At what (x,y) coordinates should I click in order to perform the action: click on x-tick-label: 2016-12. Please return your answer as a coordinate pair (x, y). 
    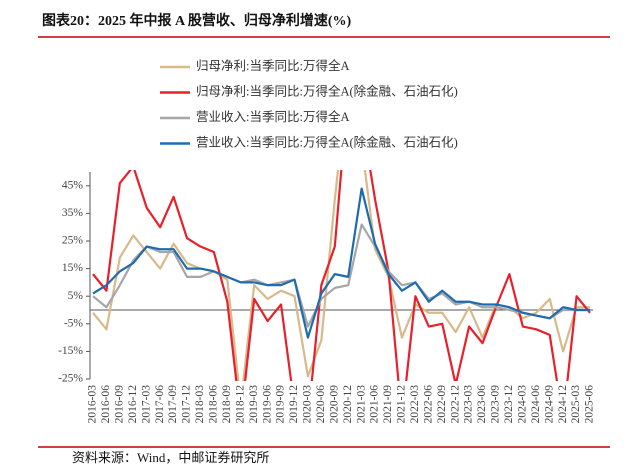
    Looking at the image, I should click on (133, 404).